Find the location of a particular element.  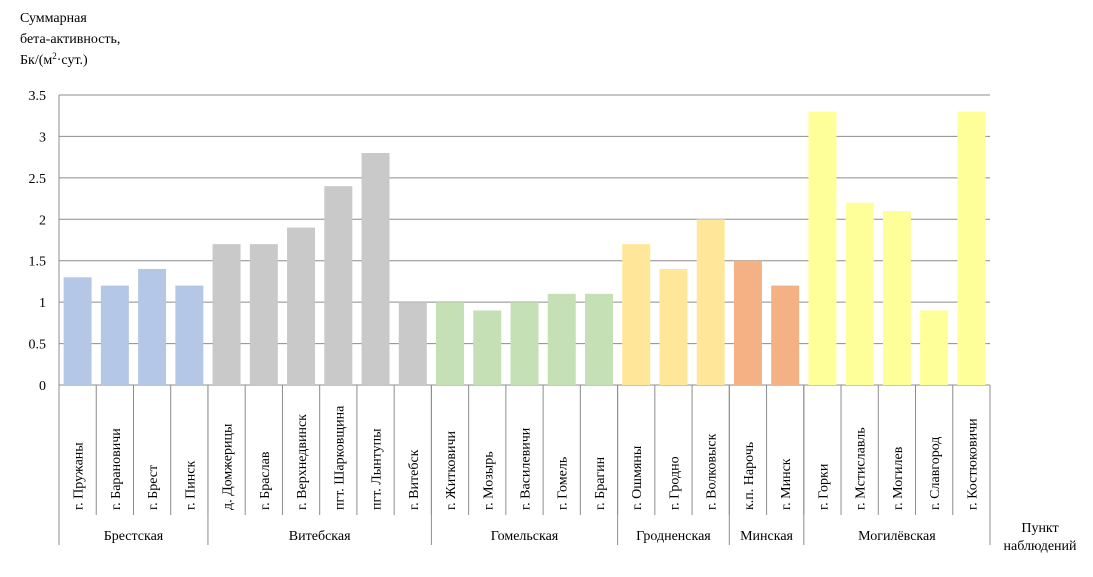

y-tick-label: 0.5 is located at coordinates (38, 345).